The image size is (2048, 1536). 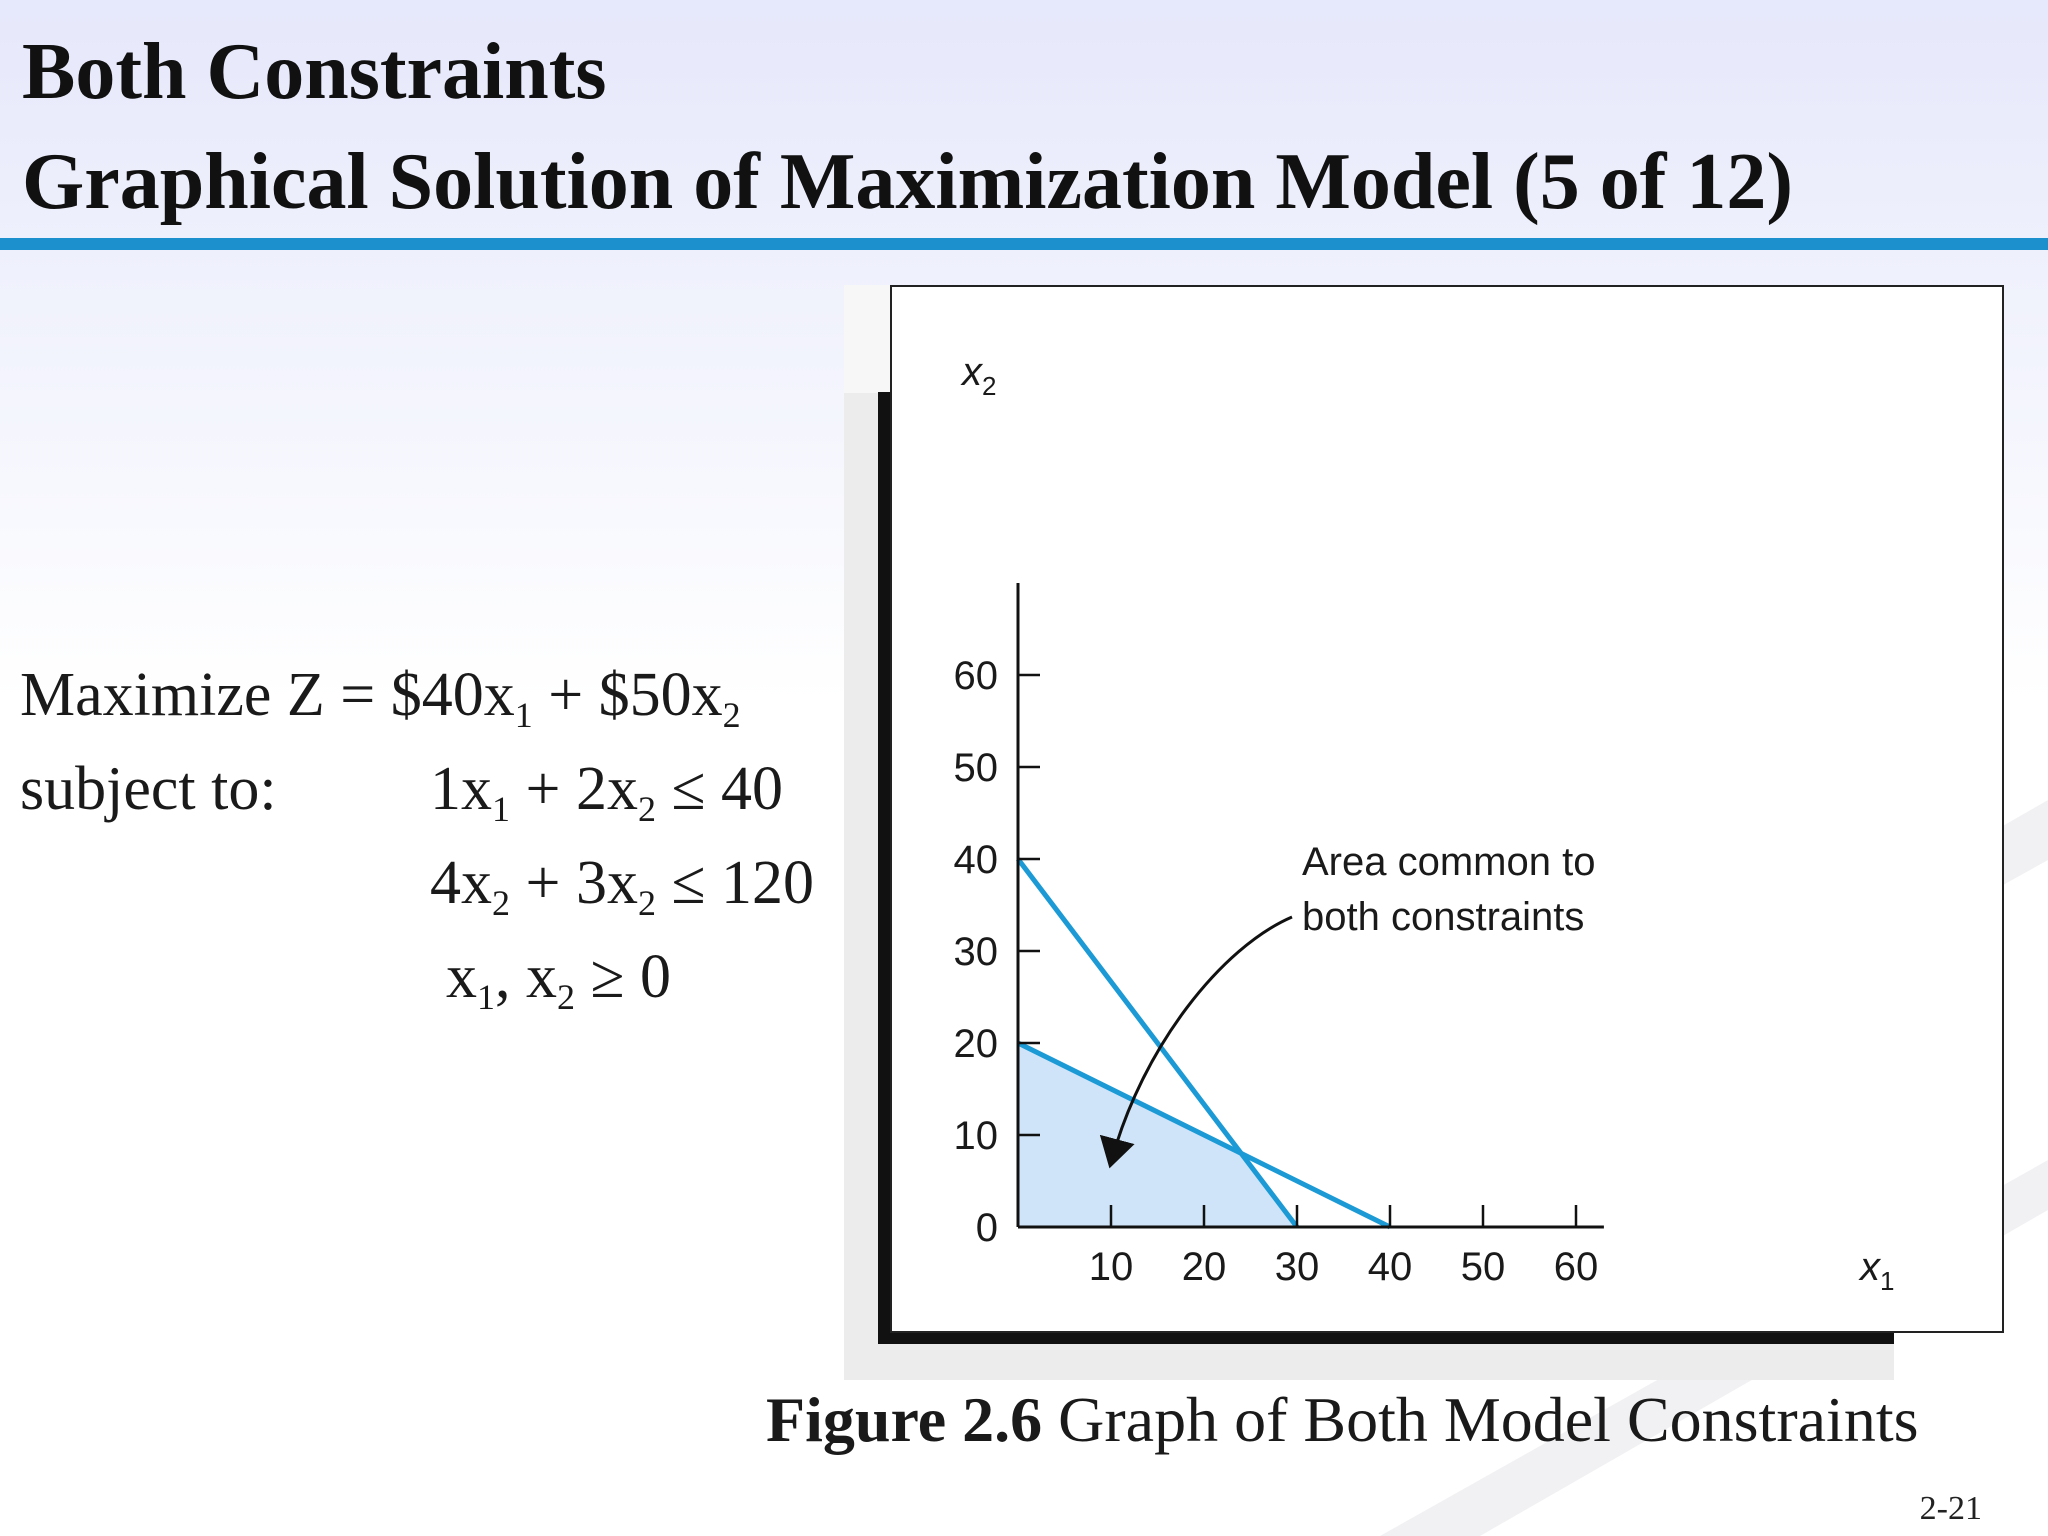 I want to click on c2-s1: 2, so click(x=501, y=903).